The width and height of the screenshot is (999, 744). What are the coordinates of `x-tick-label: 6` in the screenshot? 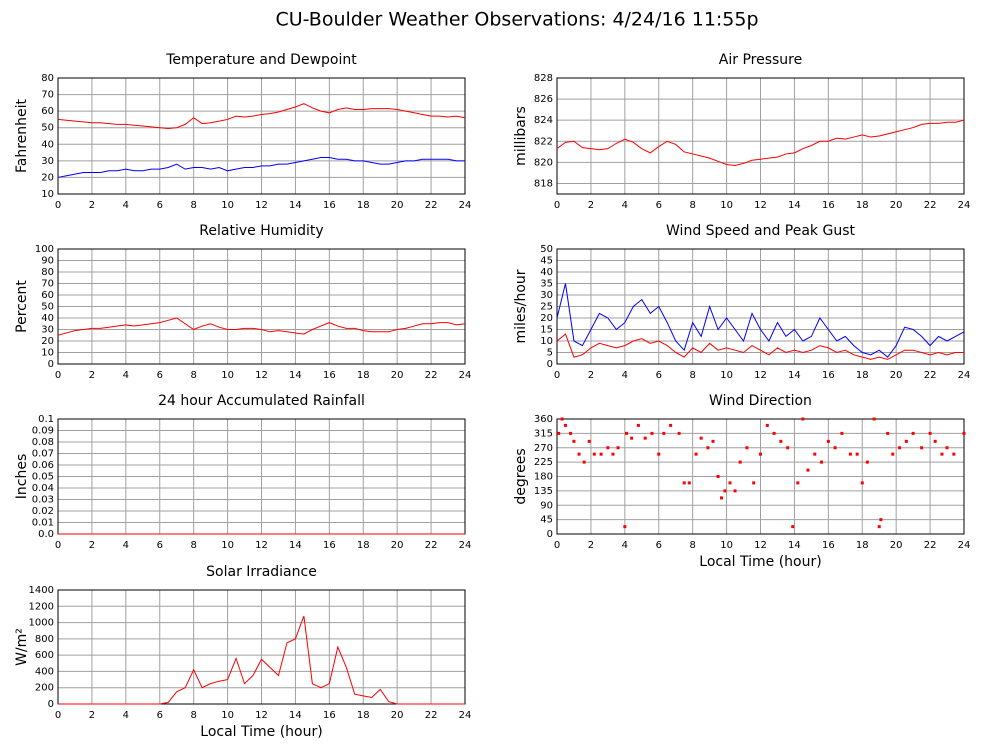 It's located at (160, 375).